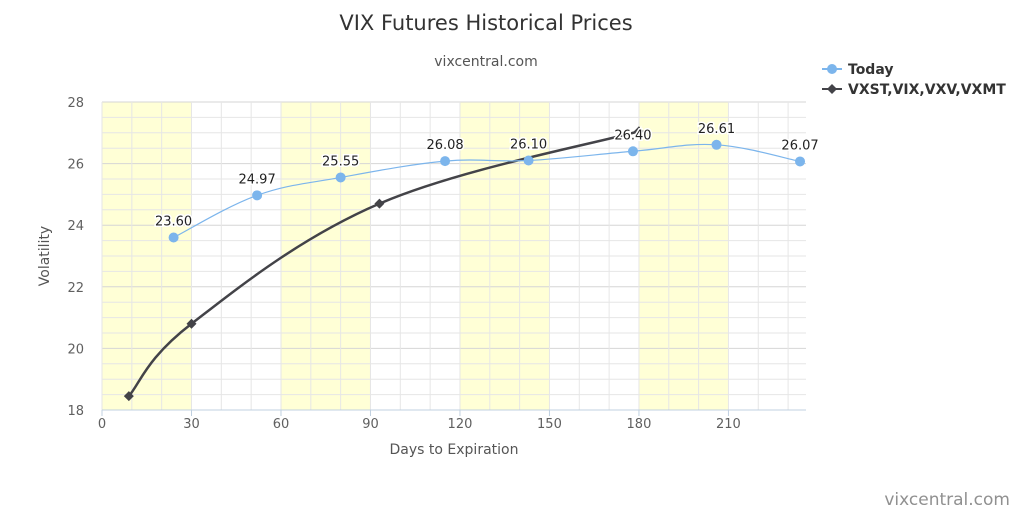  What do you see at coordinates (485, 23) in the screenshot?
I see `chart-title: VIX Futures Historical Prices` at bounding box center [485, 23].